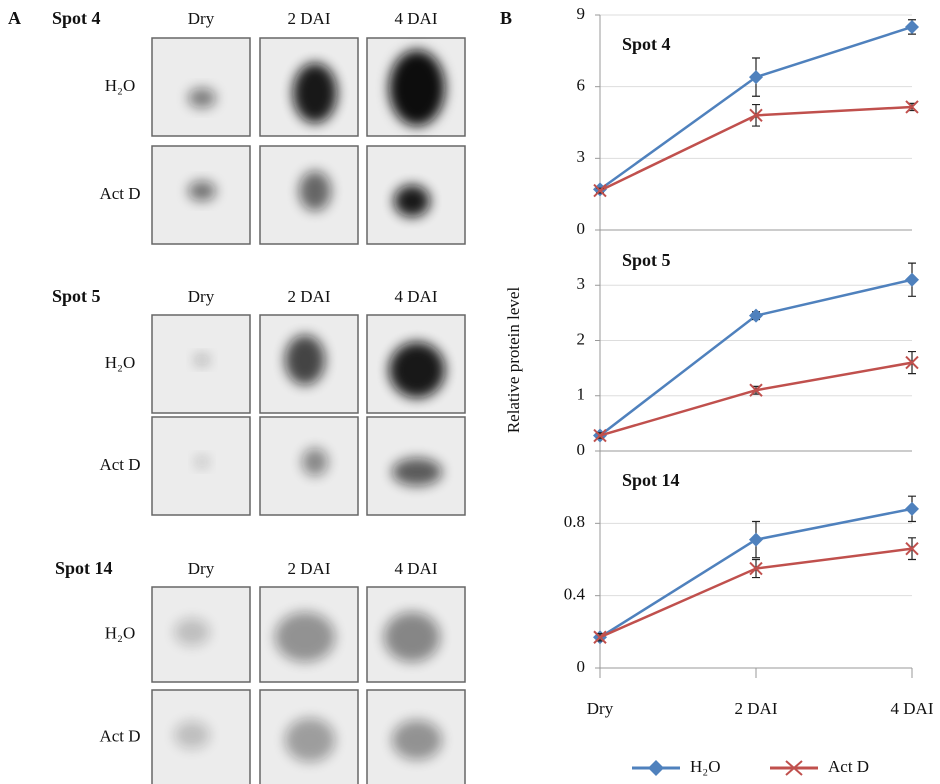 The image size is (940, 784). What do you see at coordinates (76, 18) in the screenshot?
I see `block-title: Spot 4` at bounding box center [76, 18].